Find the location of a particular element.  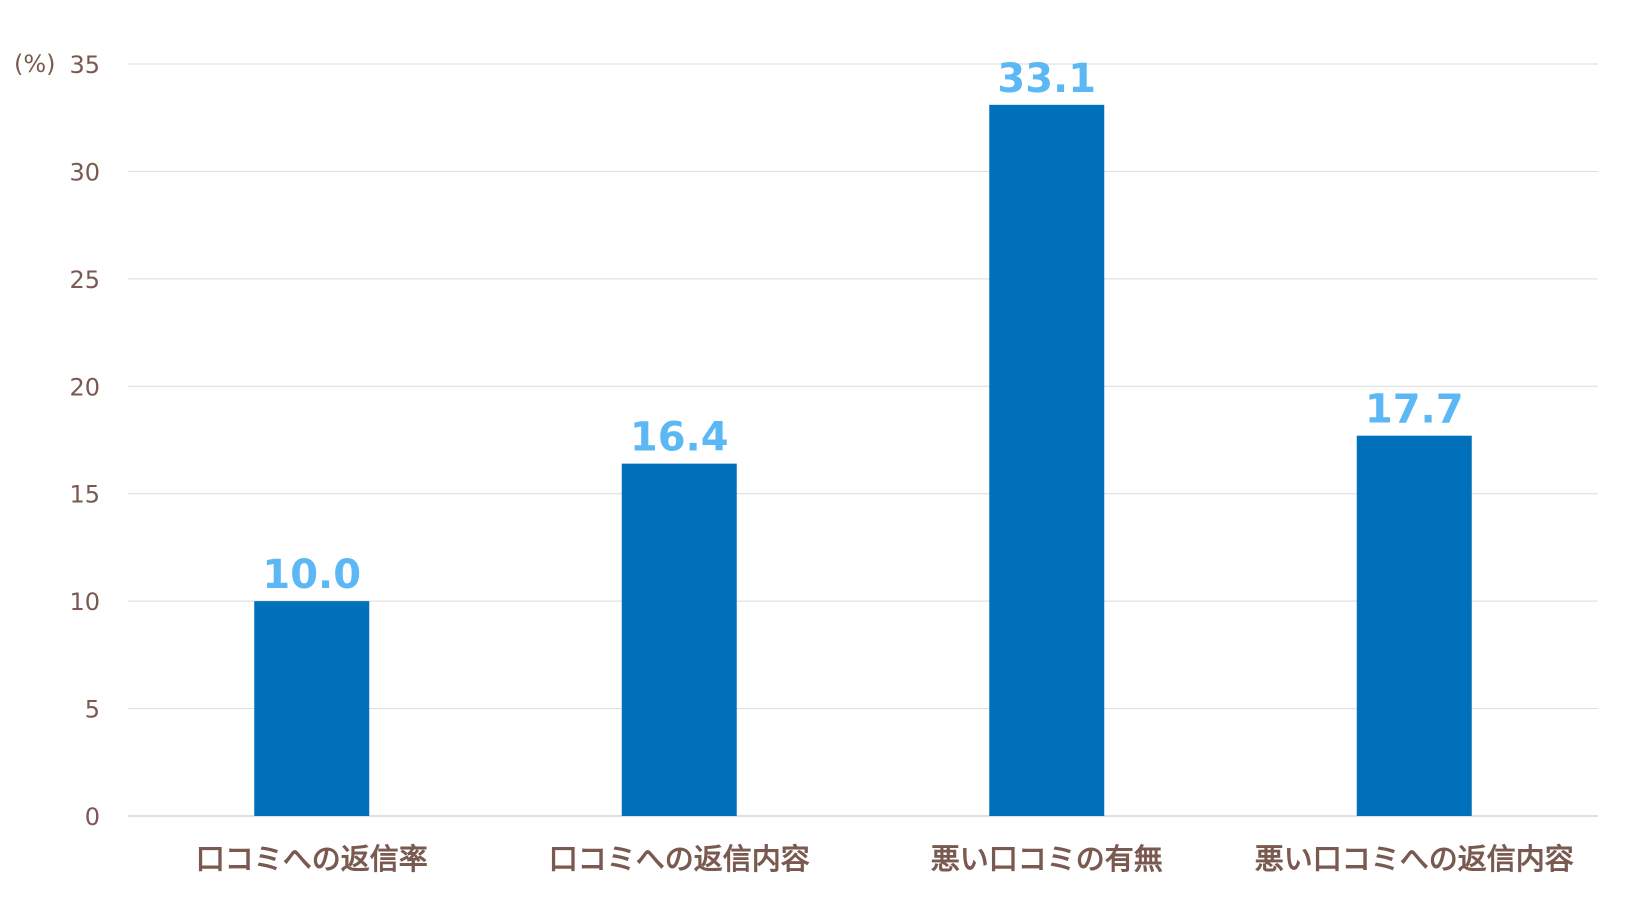

category-label: 悪い口コミへの返信内容 is located at coordinates (1414, 859).